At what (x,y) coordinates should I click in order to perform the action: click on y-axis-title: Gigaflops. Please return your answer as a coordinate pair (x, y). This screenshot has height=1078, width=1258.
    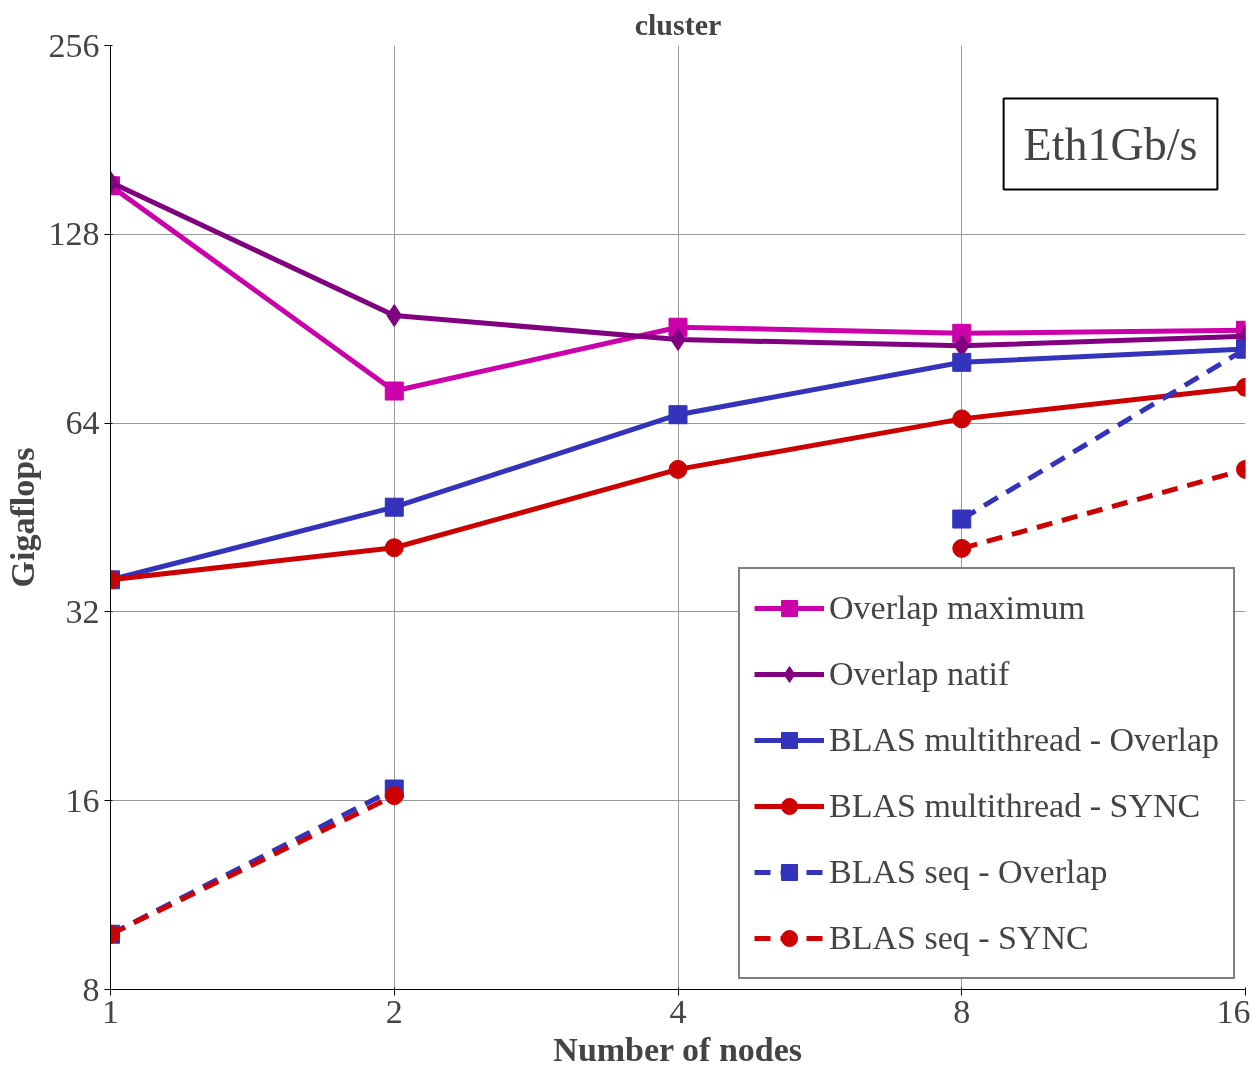
    Looking at the image, I should click on (22, 517).